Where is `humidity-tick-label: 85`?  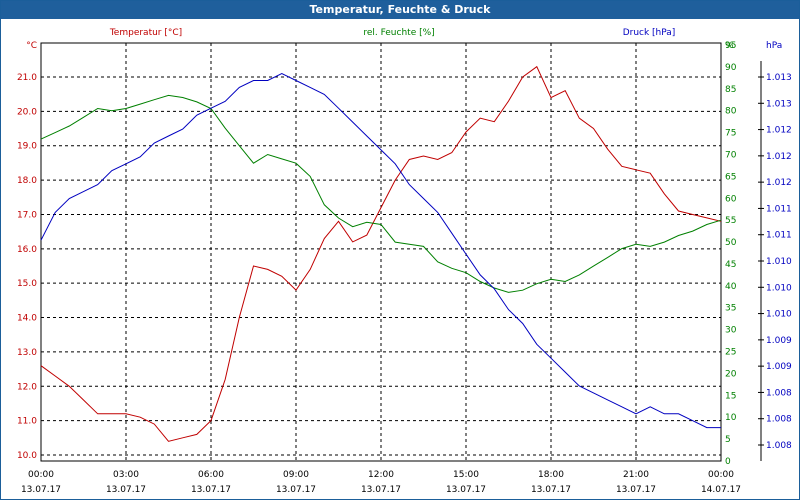 humidity-tick-label: 85 is located at coordinates (730, 90).